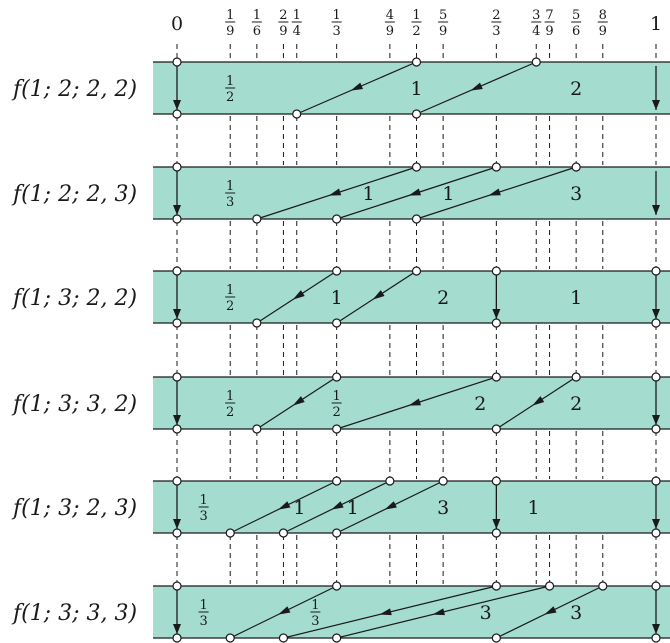 The width and height of the screenshot is (670, 643). Describe the element at coordinates (603, 15) in the screenshot. I see `tick-label-numerator: 8` at that location.